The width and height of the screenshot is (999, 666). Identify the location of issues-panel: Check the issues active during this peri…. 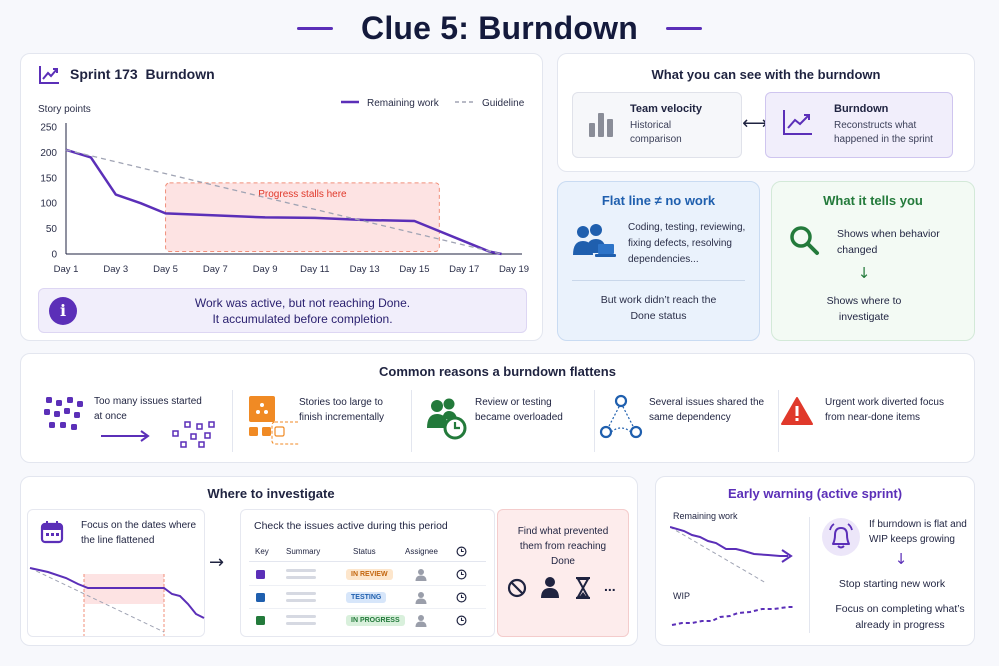
(367, 573).